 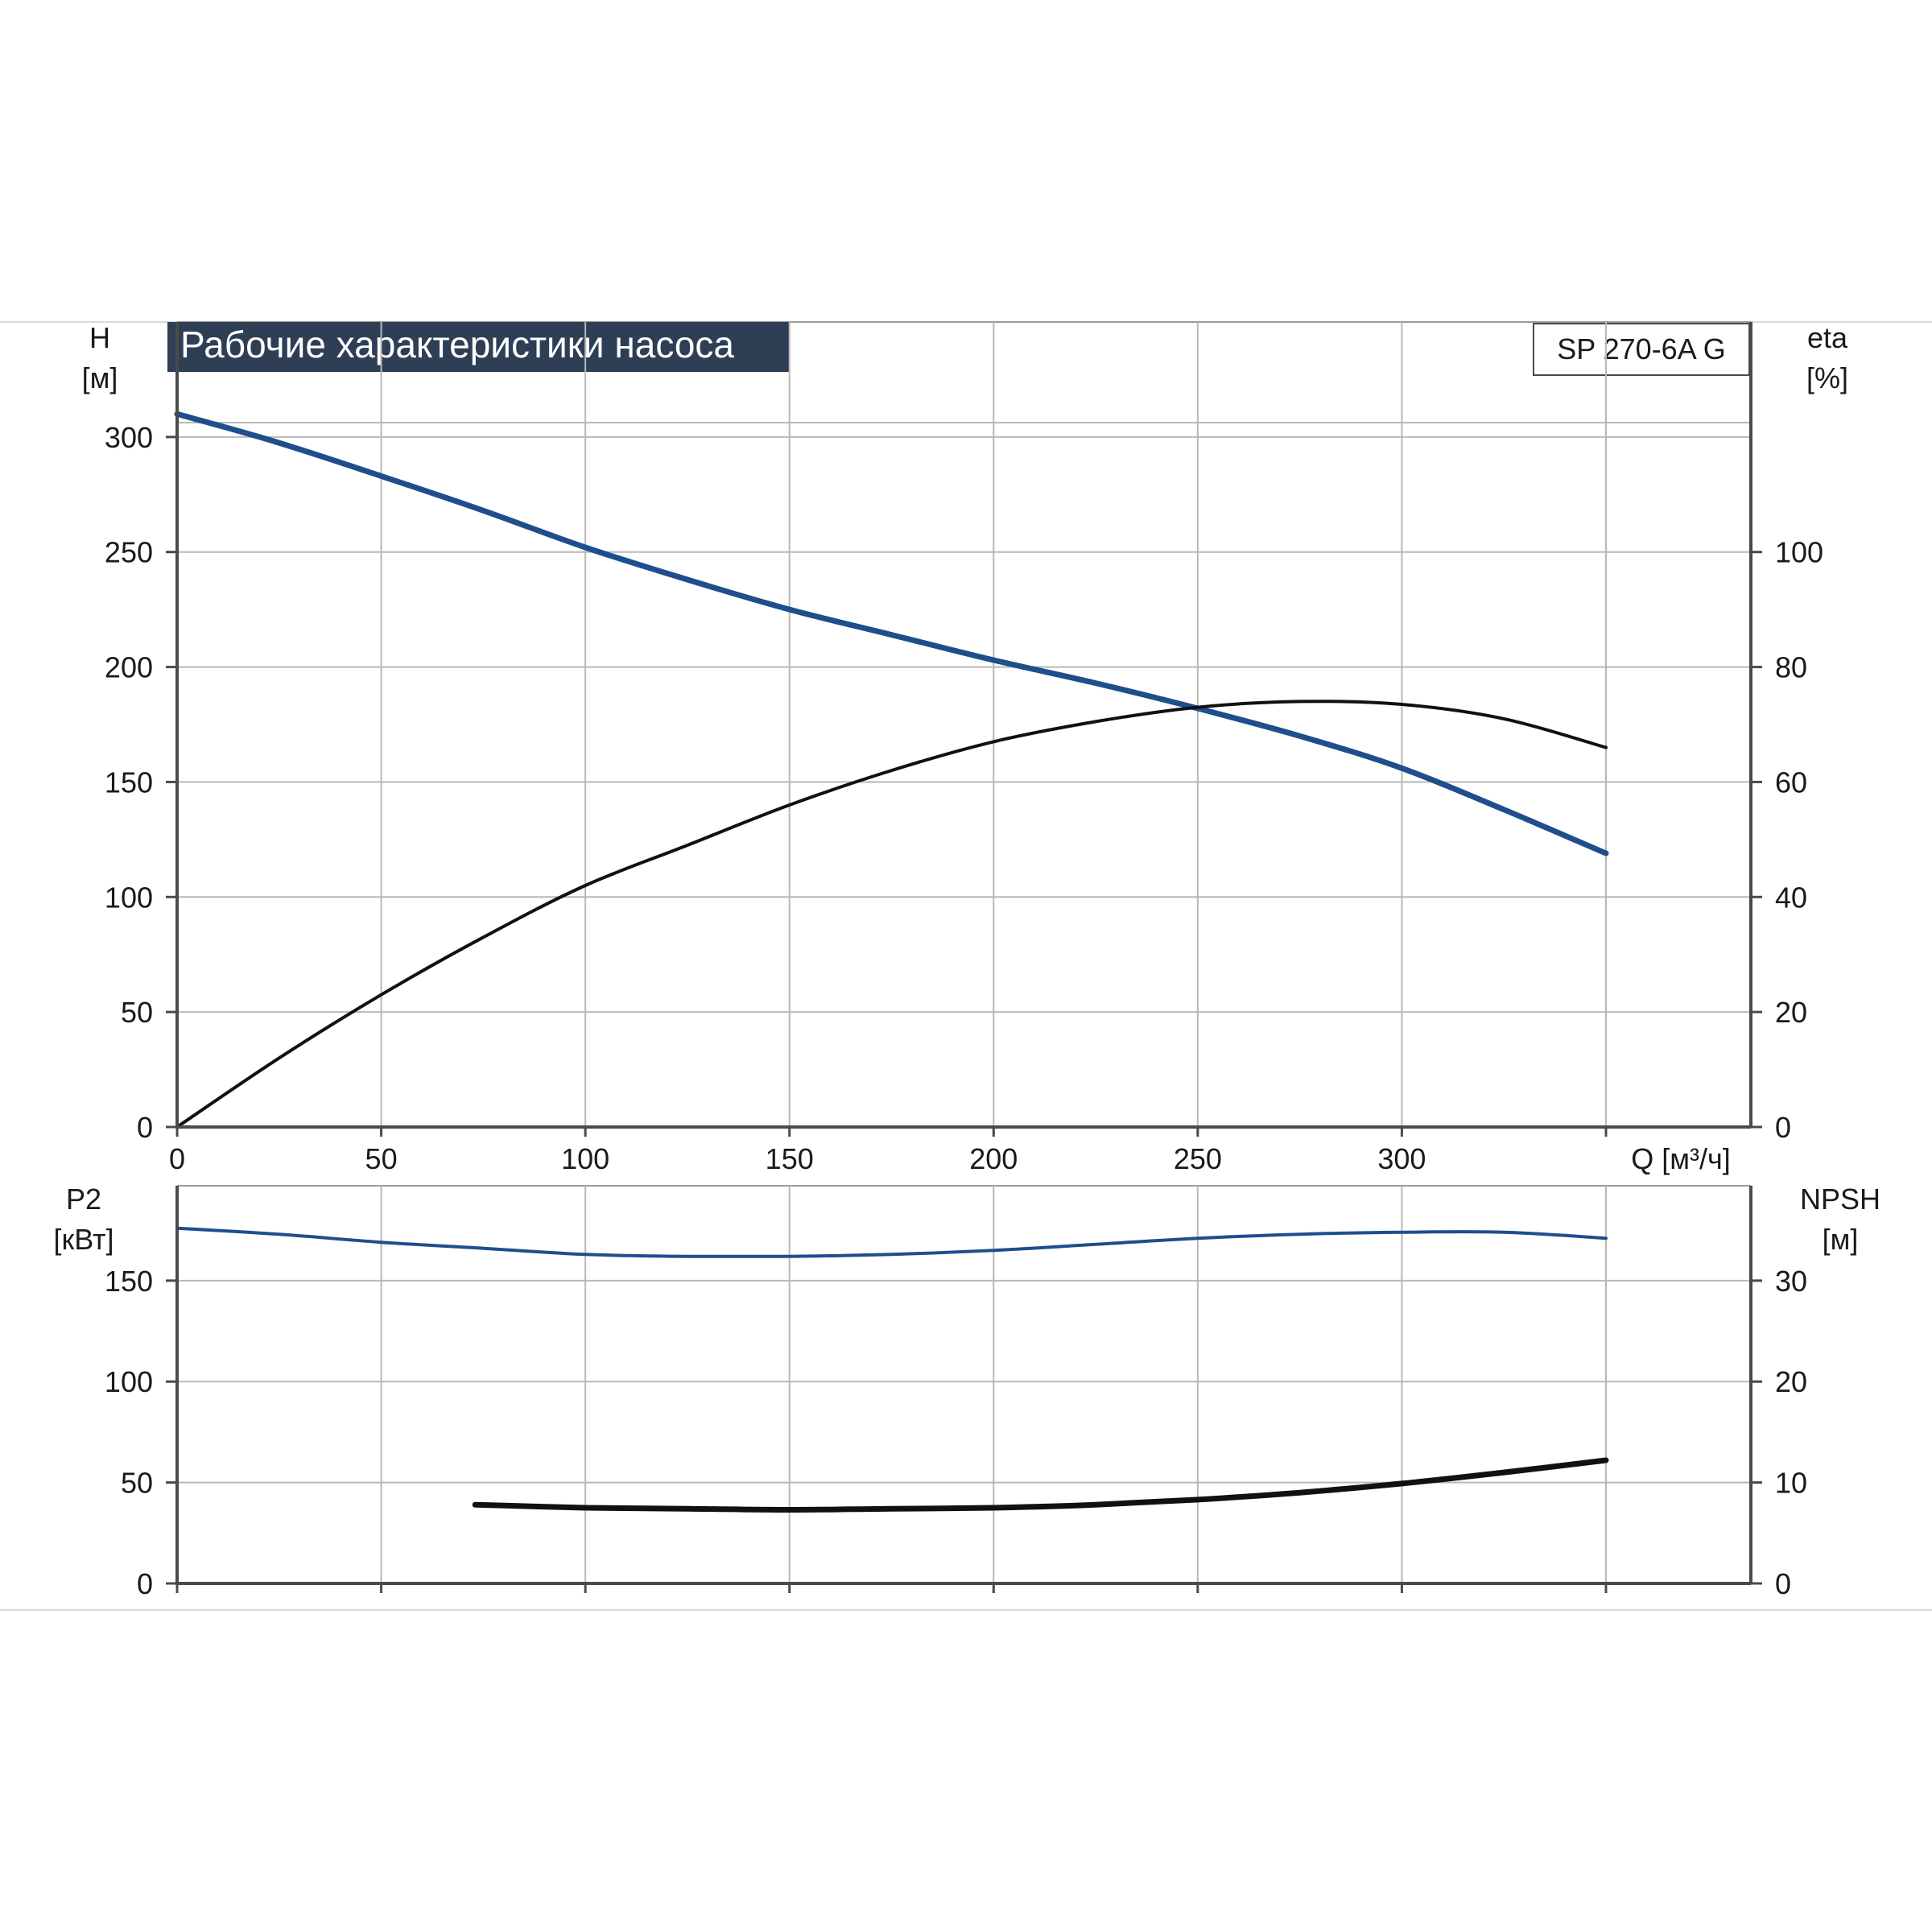 I want to click on x-tick-label: 0, so click(x=177, y=1158).